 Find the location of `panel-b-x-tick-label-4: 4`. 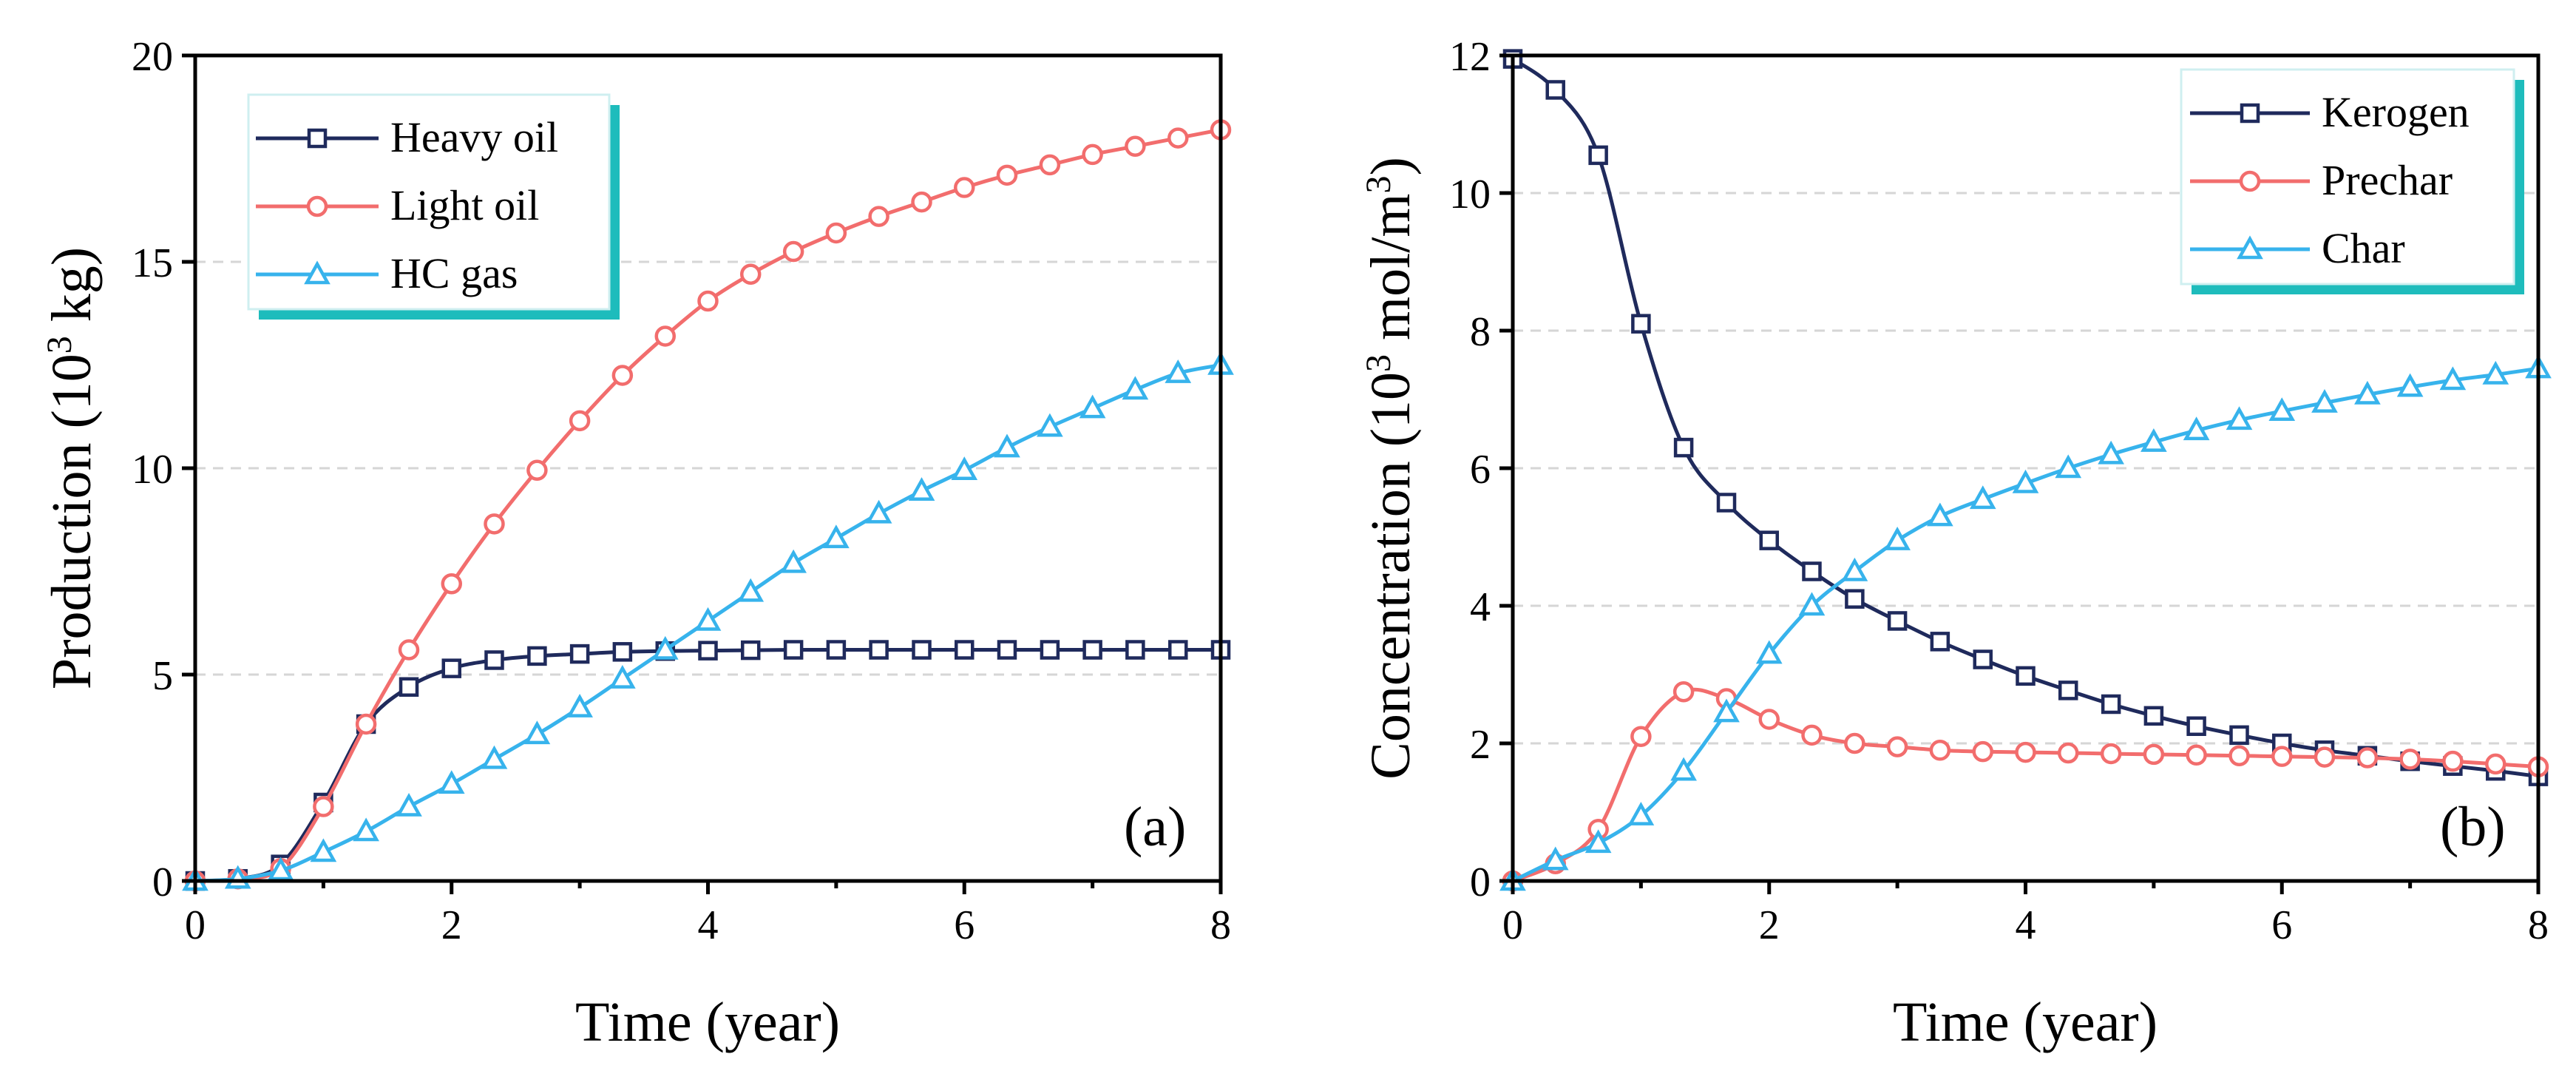

panel-b-x-tick-label-4: 4 is located at coordinates (2026, 925).